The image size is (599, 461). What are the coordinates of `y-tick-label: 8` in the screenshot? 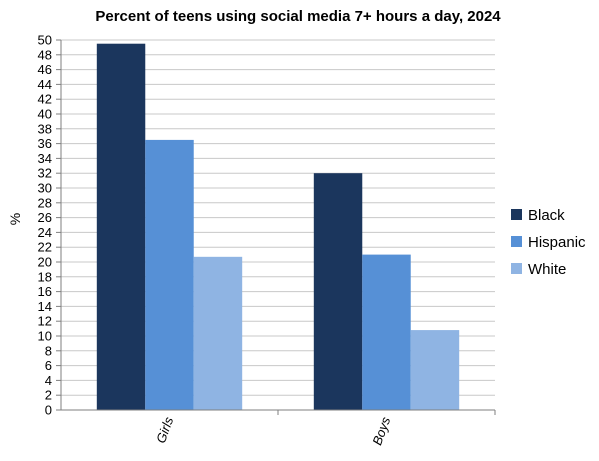 It's located at (48, 350).